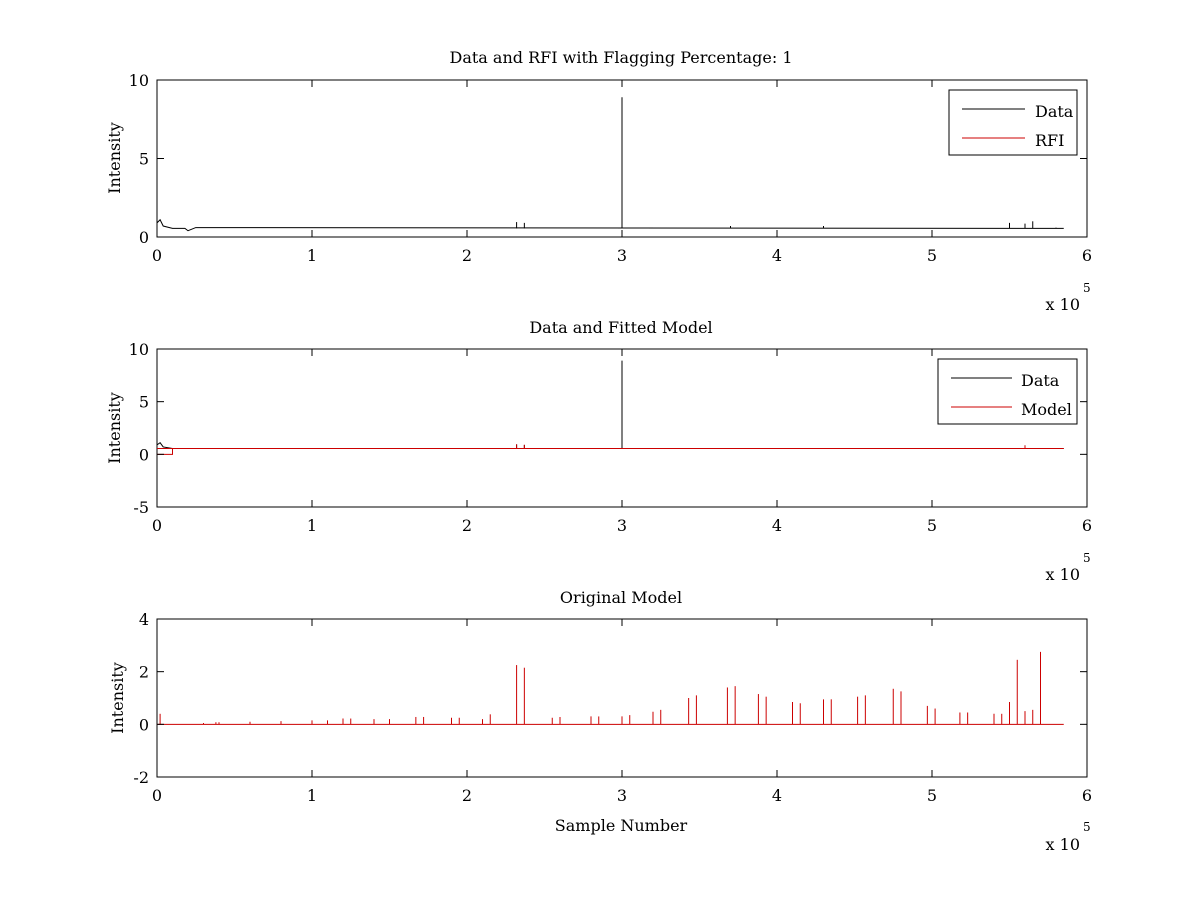 The height and width of the screenshot is (900, 1200). I want to click on series-data-line, so click(610, 225).